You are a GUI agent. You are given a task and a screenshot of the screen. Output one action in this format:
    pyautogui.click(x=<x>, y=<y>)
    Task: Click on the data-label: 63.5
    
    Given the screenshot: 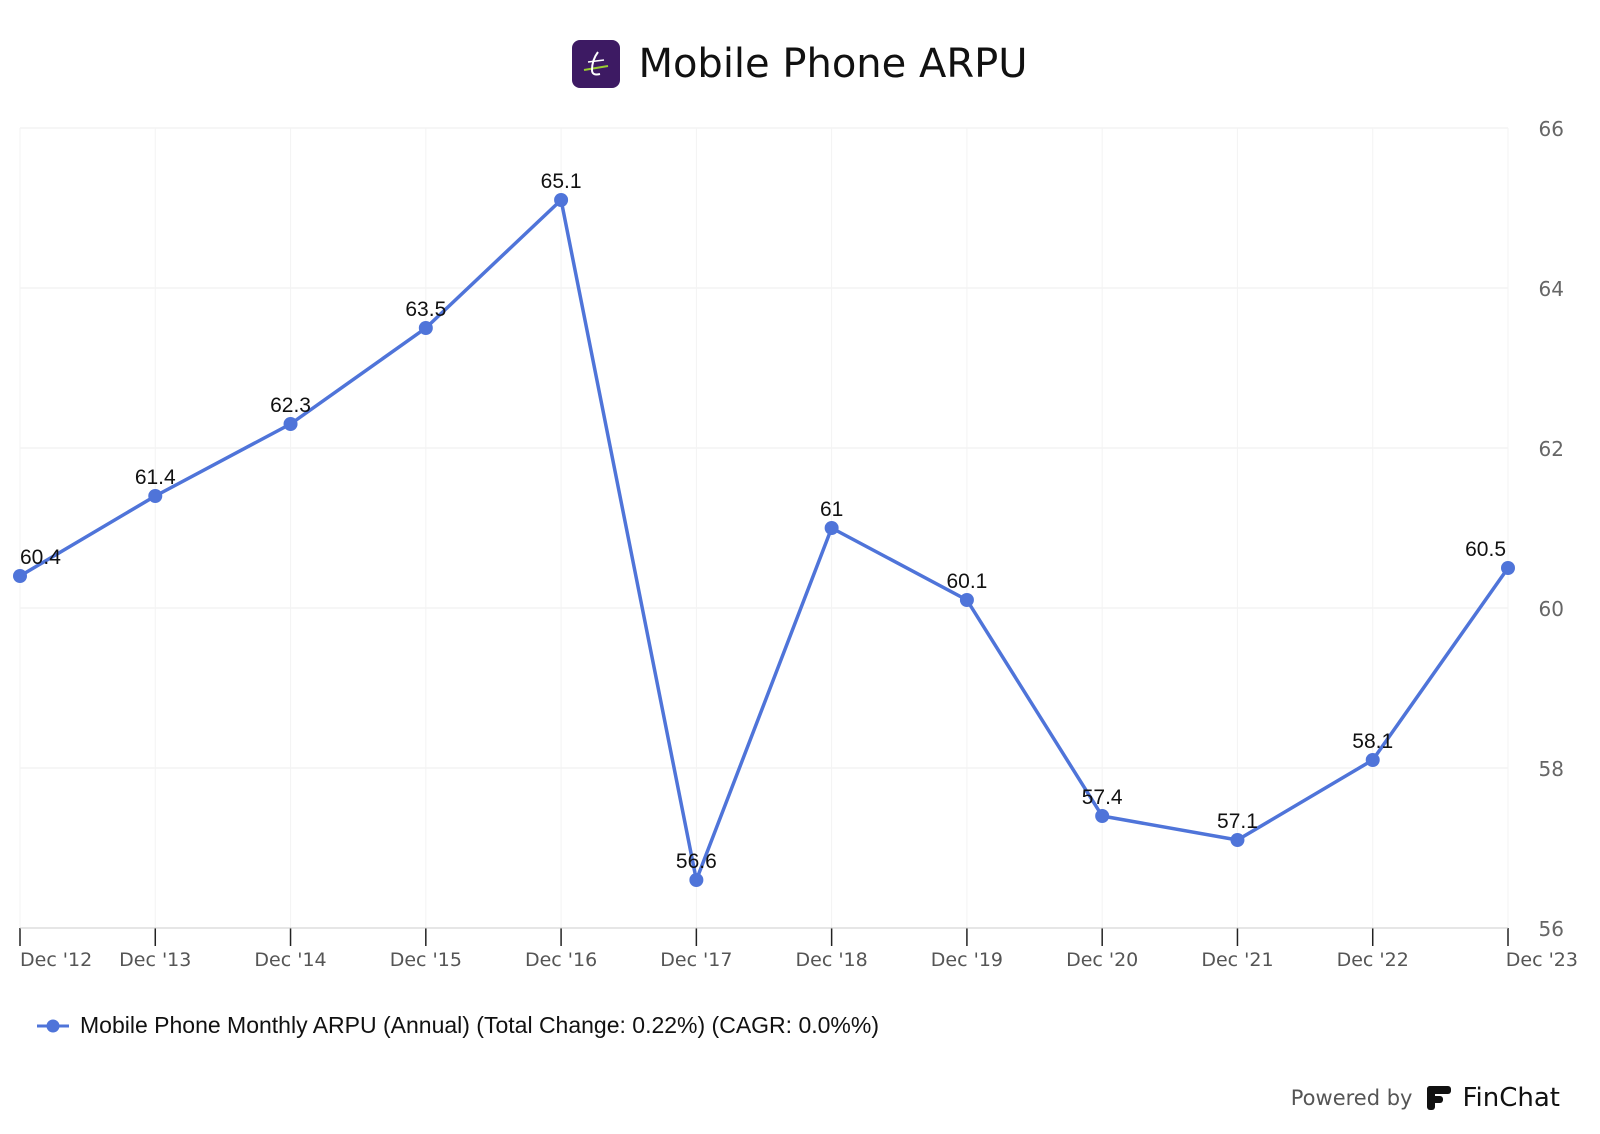 What is the action you would take?
    pyautogui.click(x=425, y=309)
    